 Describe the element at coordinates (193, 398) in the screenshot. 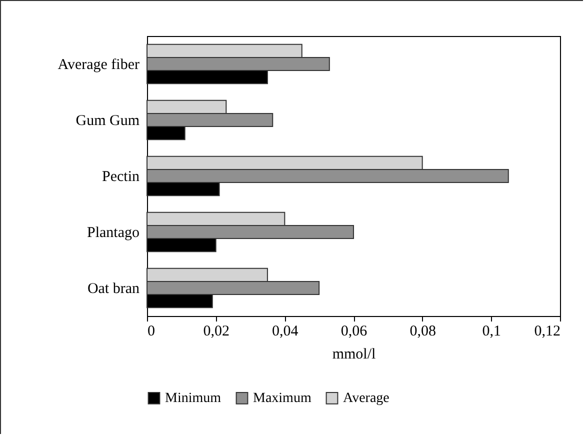

I see `legend-label: Minimum` at that location.